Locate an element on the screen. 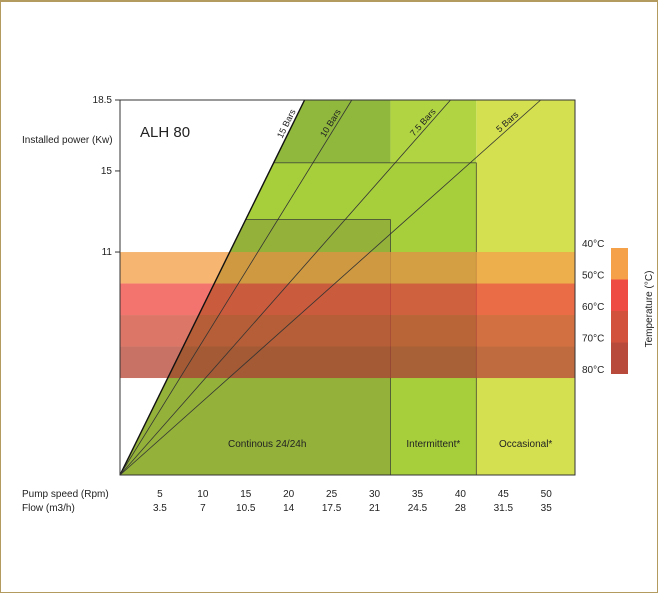  x-row-label-0: Pump speed (Rpm) is located at coordinates (65, 494).